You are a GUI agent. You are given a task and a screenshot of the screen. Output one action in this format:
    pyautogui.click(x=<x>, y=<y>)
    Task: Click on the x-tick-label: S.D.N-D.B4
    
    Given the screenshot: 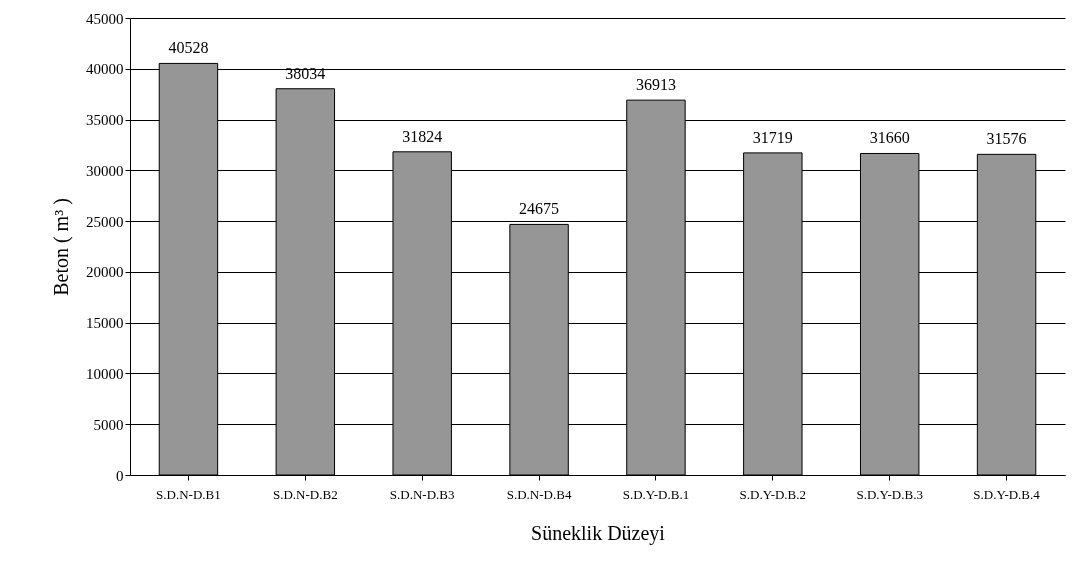 What is the action you would take?
    pyautogui.click(x=539, y=494)
    